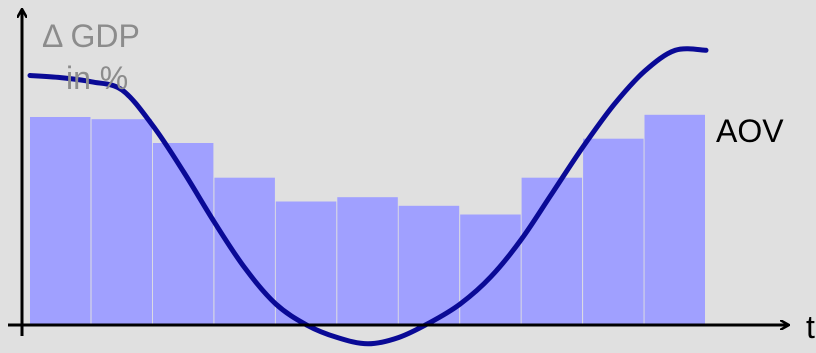  I want to click on aov-series-label: AOV, so click(750, 131).